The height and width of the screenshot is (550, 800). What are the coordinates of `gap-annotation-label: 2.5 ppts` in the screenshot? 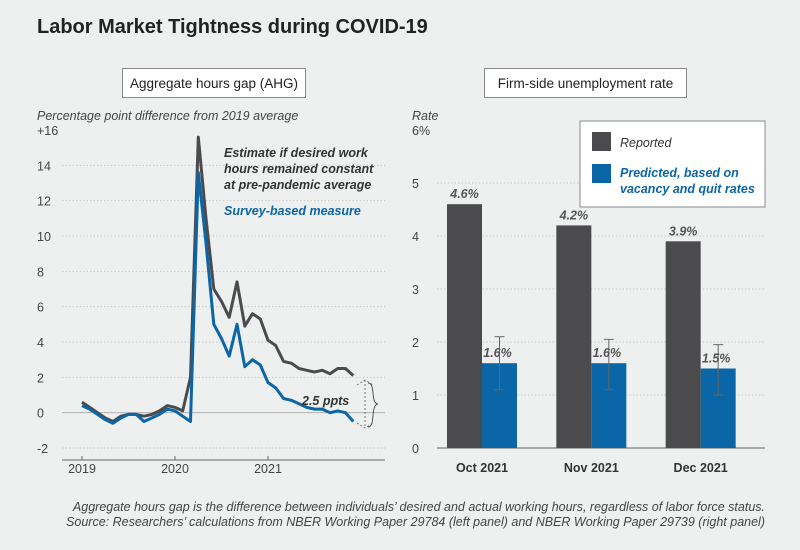 It's located at (325, 401).